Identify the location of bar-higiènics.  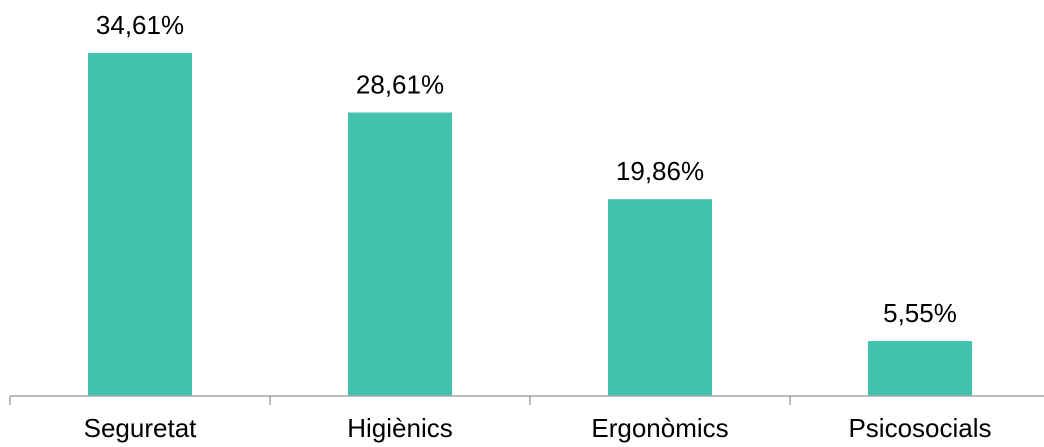
(400, 254).